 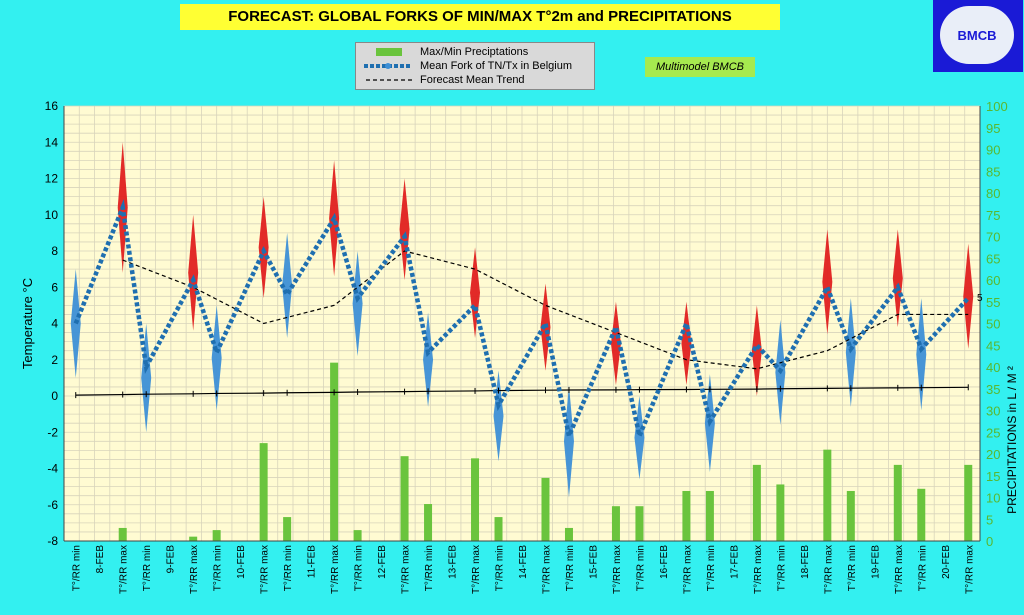 I want to click on y2-tick-label: 20, so click(x=993, y=454).